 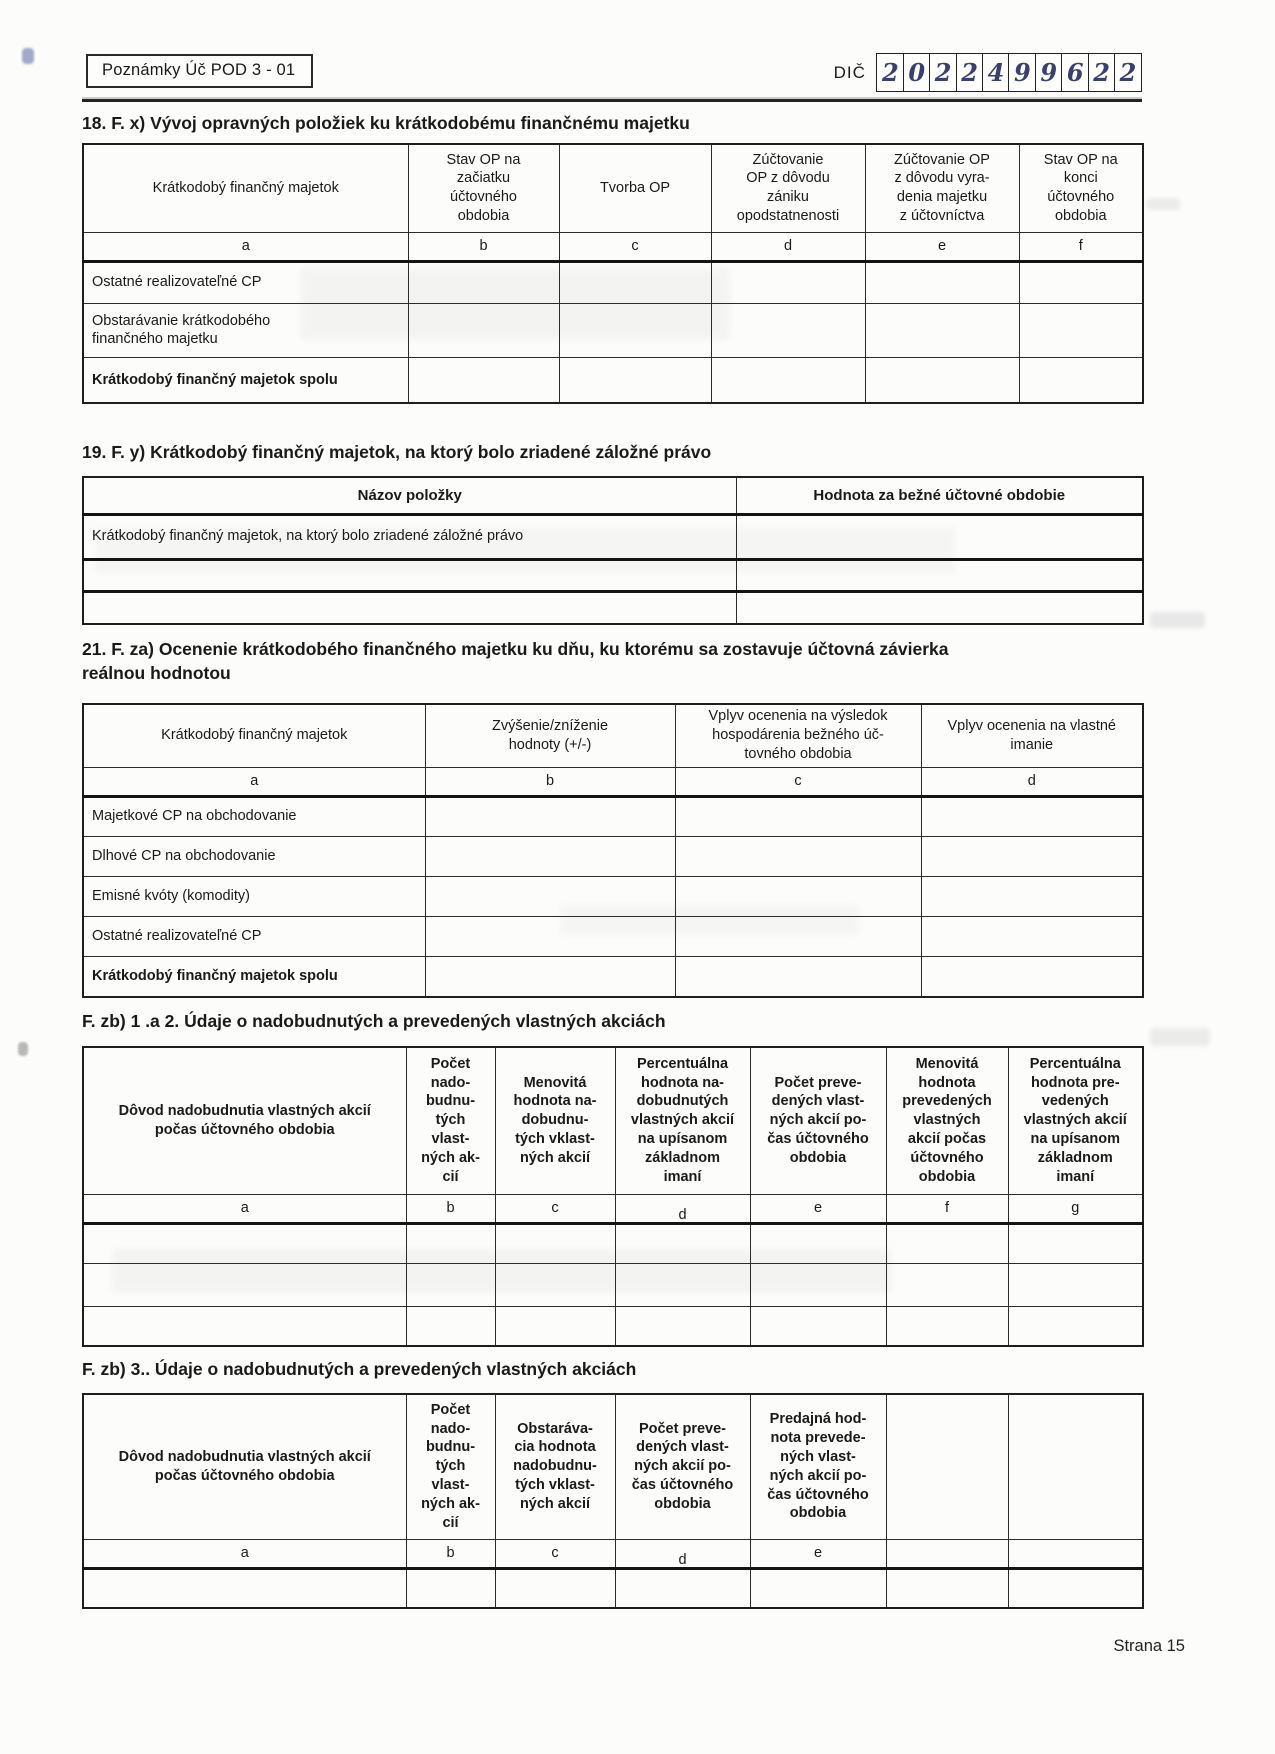 What do you see at coordinates (409, 496) in the screenshot?
I see `t19-header-cell: Názov položky` at bounding box center [409, 496].